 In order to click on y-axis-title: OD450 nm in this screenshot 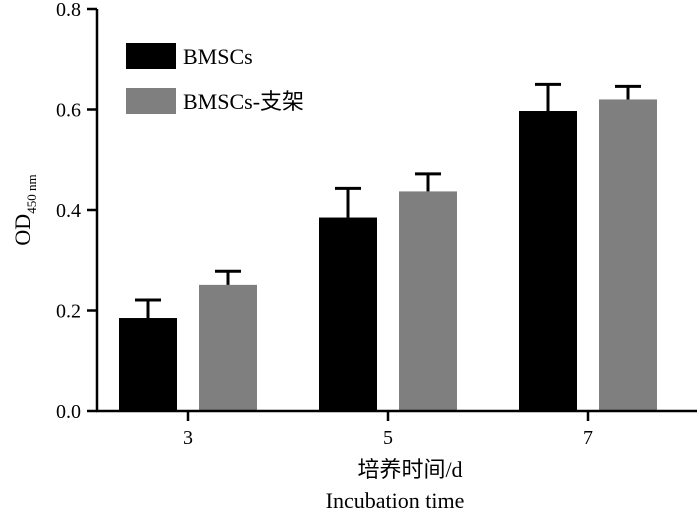, I will do `click(24, 209)`.